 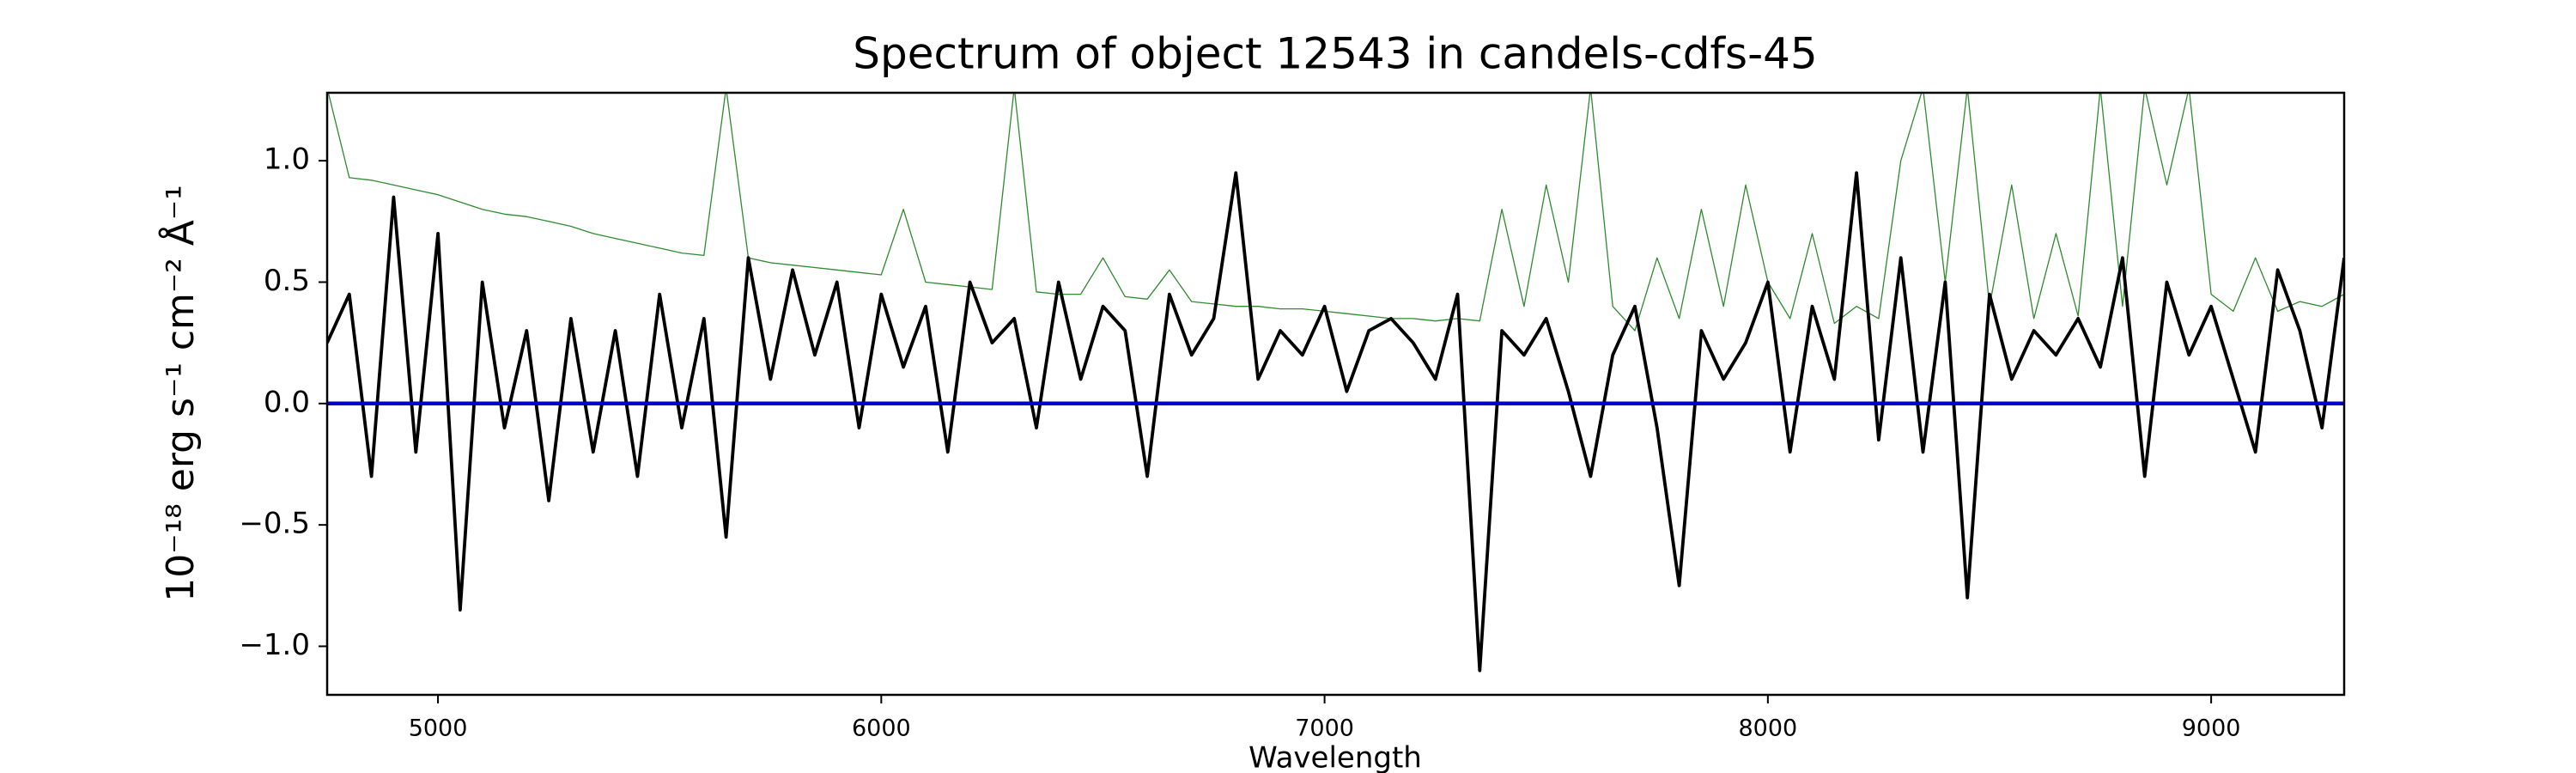 What do you see at coordinates (1335, 757) in the screenshot?
I see `x-axis-label: Wavelength` at bounding box center [1335, 757].